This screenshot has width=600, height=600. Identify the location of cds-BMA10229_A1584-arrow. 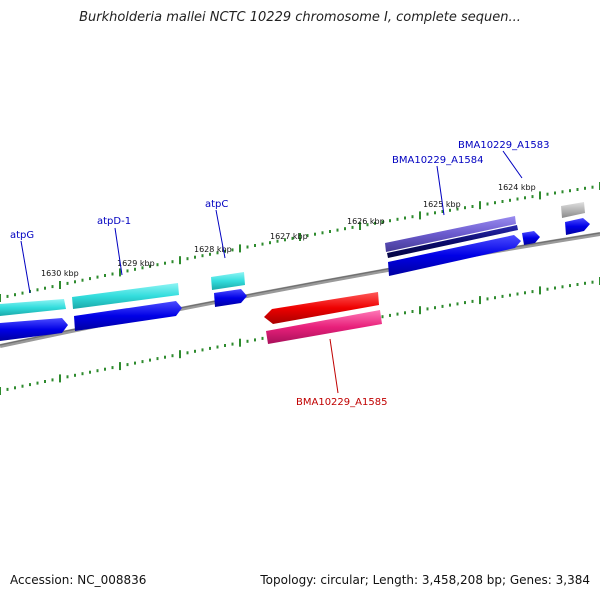
(454, 255).